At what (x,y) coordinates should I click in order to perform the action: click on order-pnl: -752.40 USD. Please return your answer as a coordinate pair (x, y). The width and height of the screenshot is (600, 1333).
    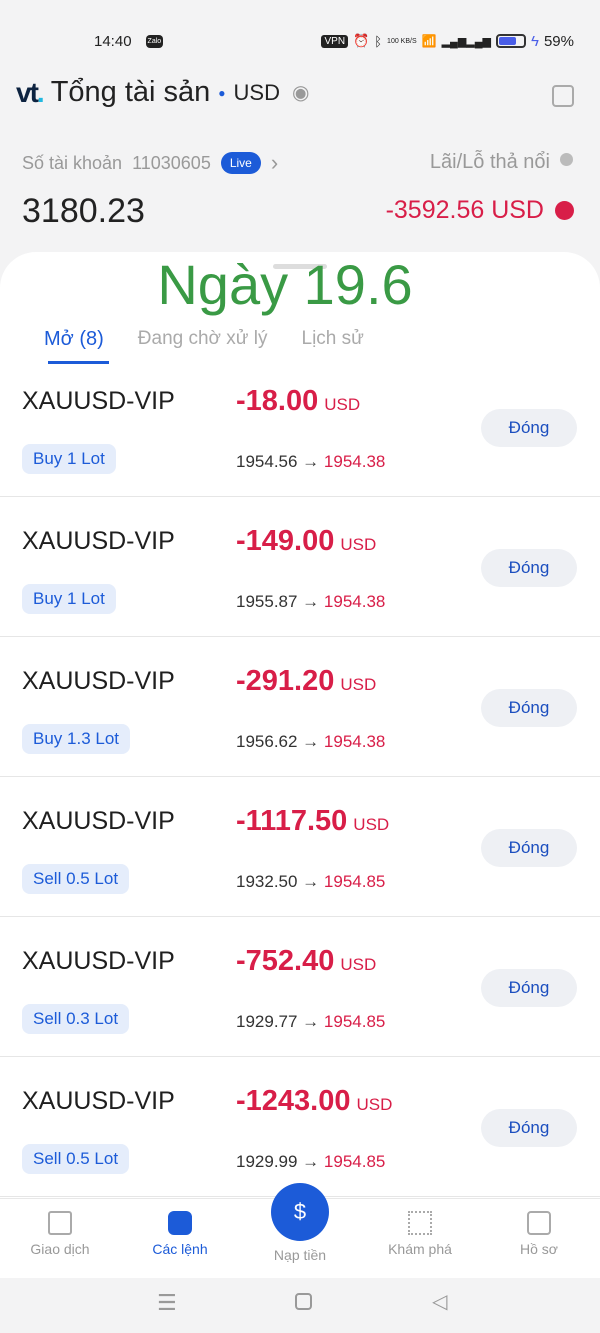
    Looking at the image, I should click on (306, 961).